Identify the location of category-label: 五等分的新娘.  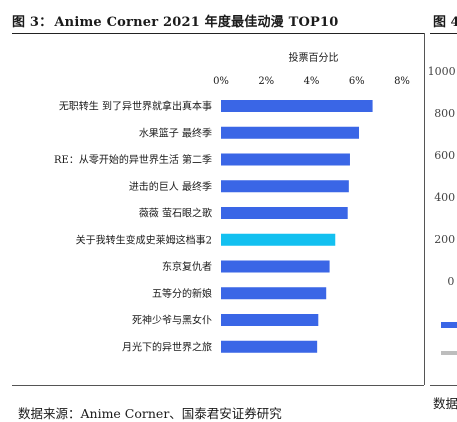
(182, 293).